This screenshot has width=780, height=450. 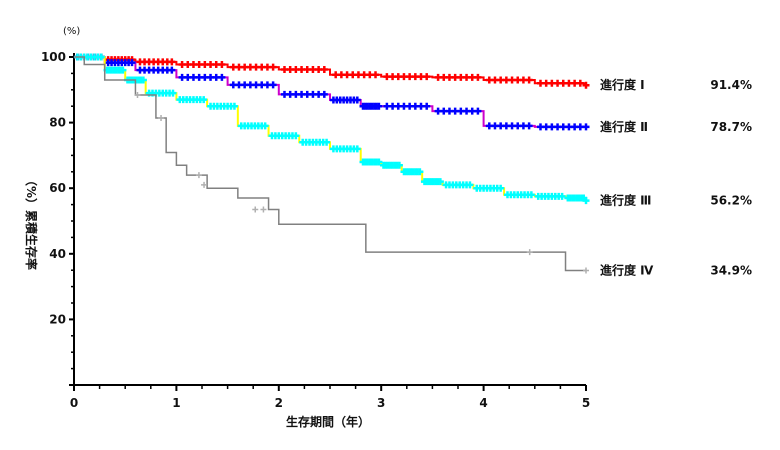 I want to click on series-labels: 進行度 Ⅰ 91.4% 進行度 Ⅱ 78.7% 進行度 Ⅲ 56.2% 進行度 Ⅳ 34.9%, so click(x=676, y=177).